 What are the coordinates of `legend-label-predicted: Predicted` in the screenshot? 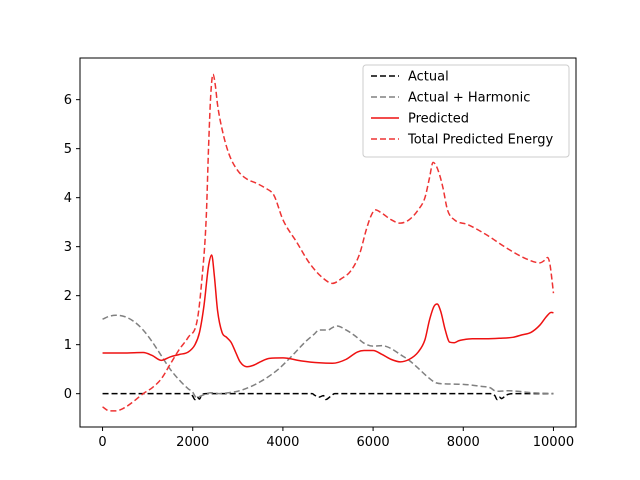 It's located at (438, 119).